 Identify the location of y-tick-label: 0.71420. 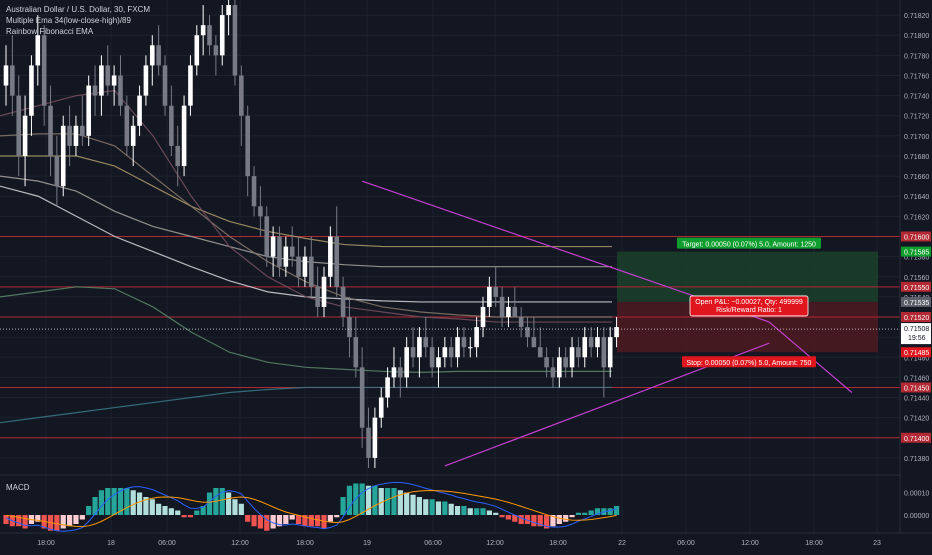
(916, 419).